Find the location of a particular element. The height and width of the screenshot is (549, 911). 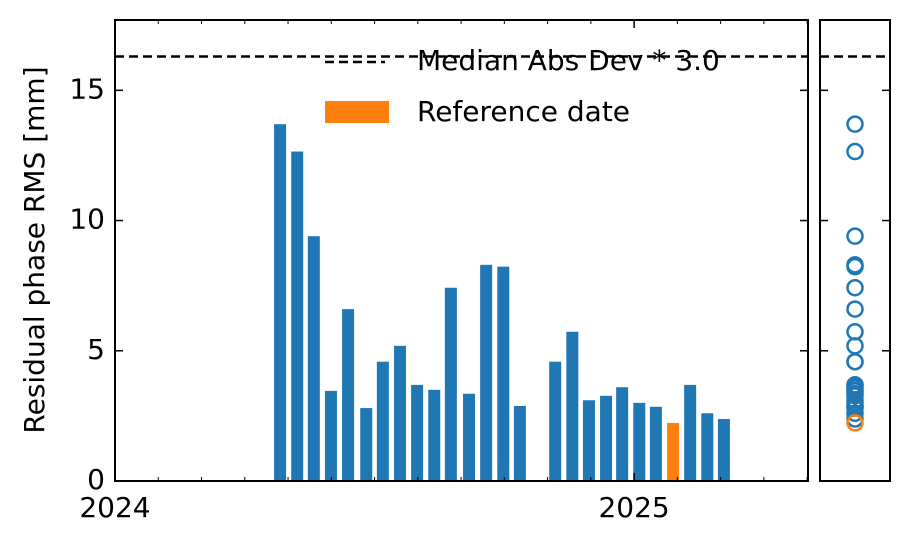

legend-label: Median Abs Dev * 3.0 is located at coordinates (568, 60).